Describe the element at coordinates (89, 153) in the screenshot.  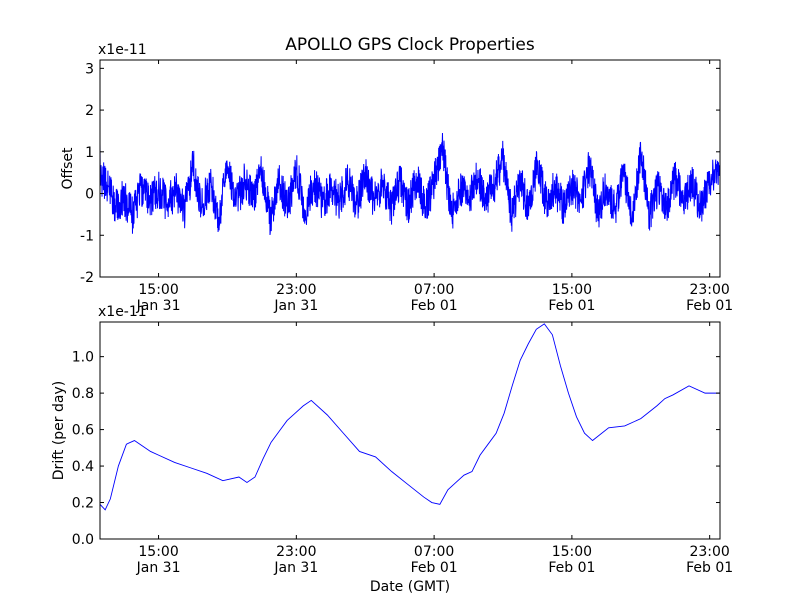
I see `y-tick-label: 1` at that location.